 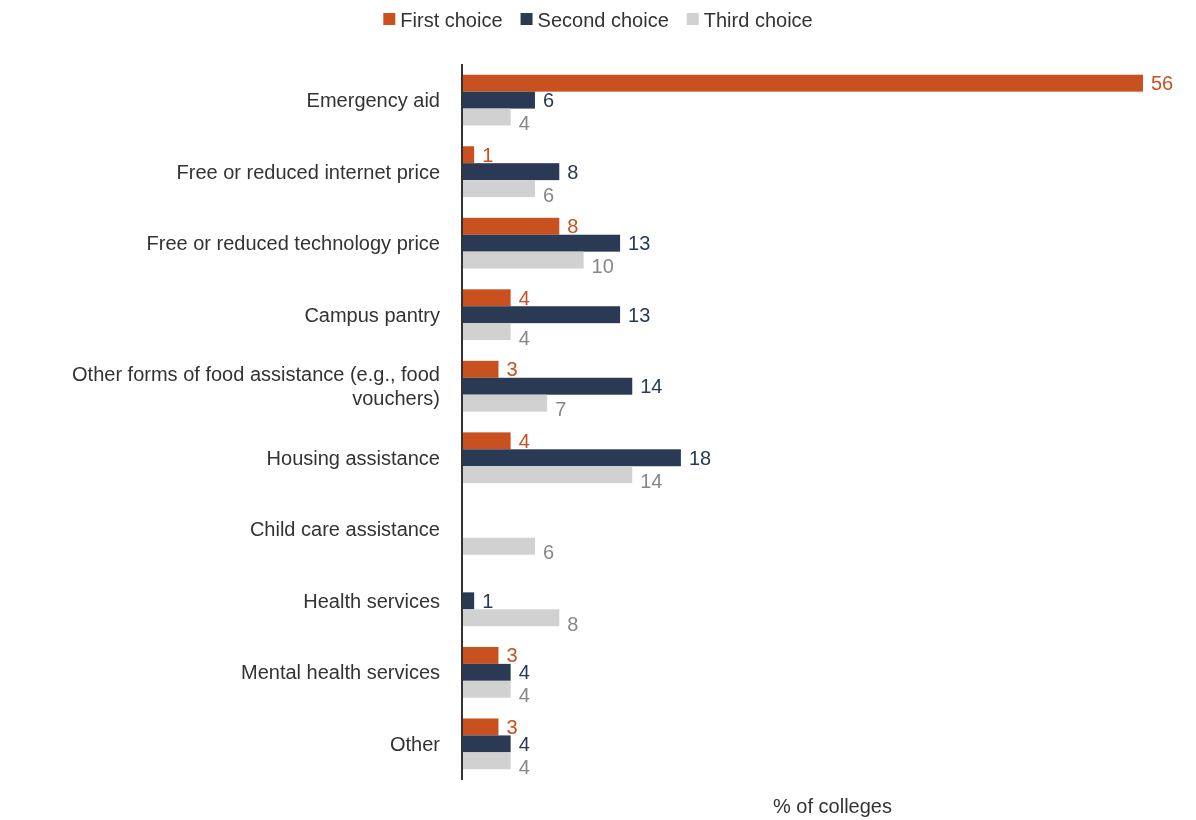 I want to click on data-label: 7, so click(x=561, y=409).